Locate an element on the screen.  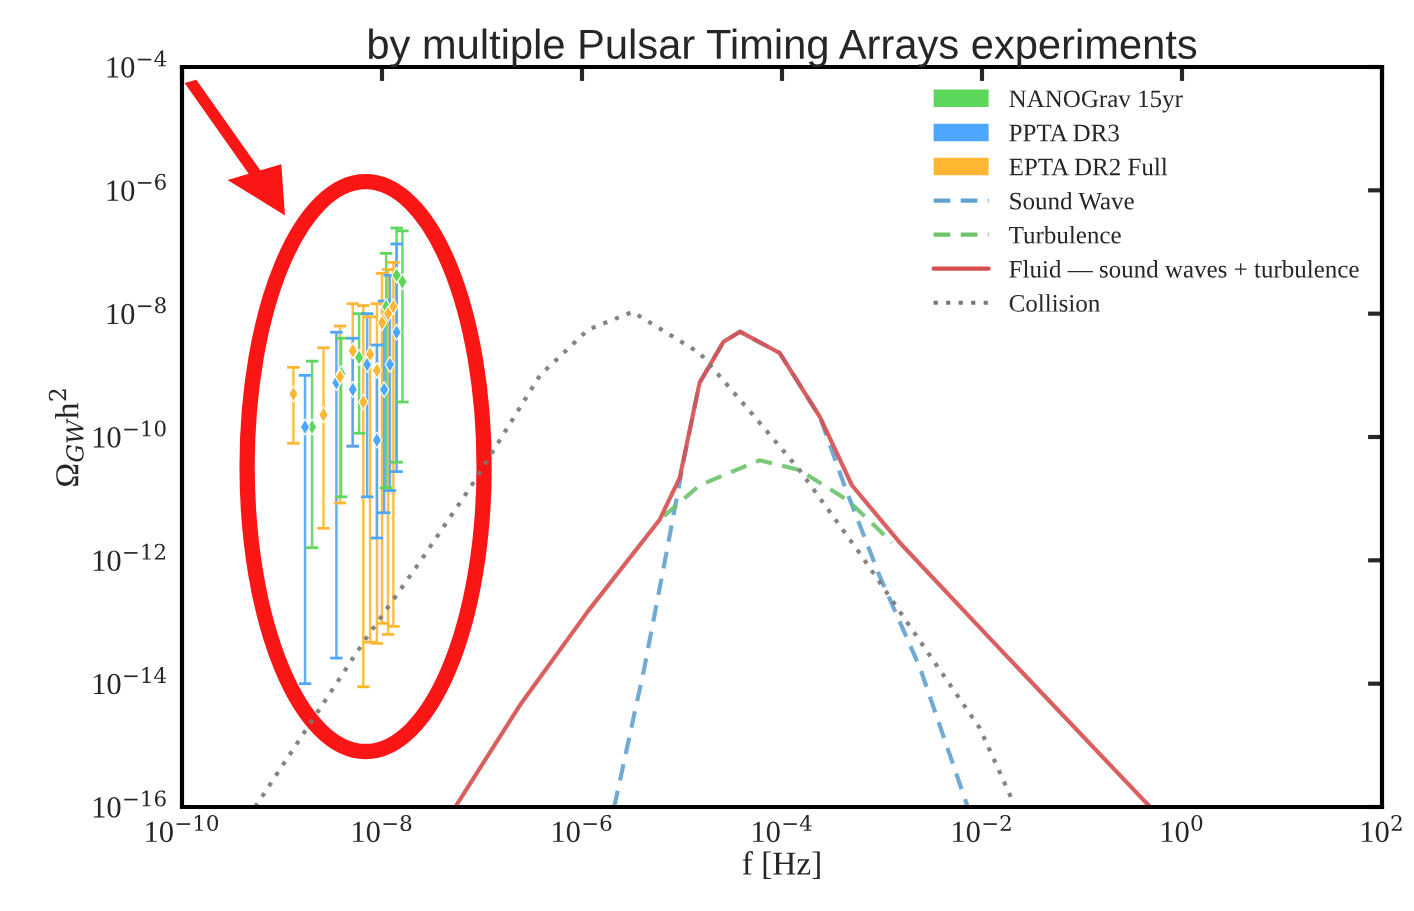
x-tick-label: 10$^{0}$ is located at coordinates (1182, 828).